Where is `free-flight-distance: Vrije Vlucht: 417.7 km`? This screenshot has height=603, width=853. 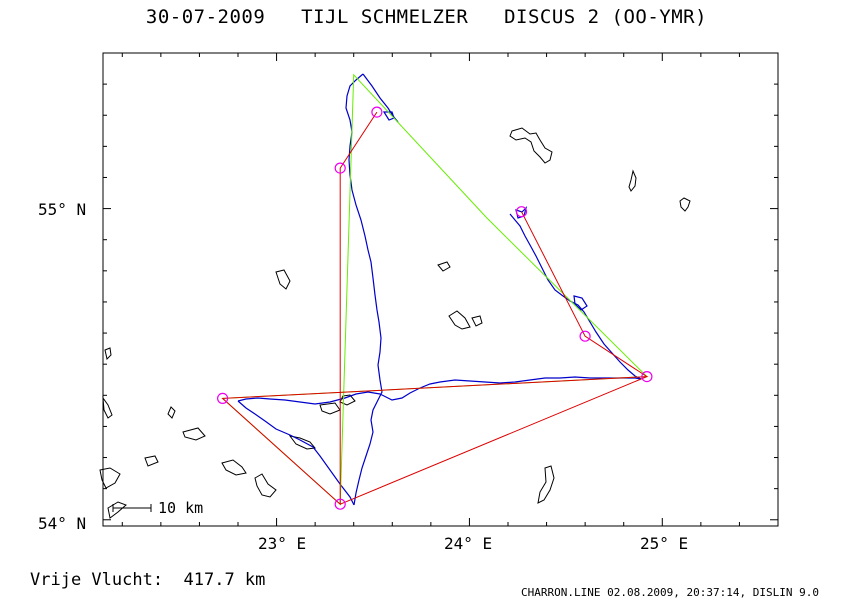
free-flight-distance: Vrije Vlucht: 417.7 km is located at coordinates (148, 580).